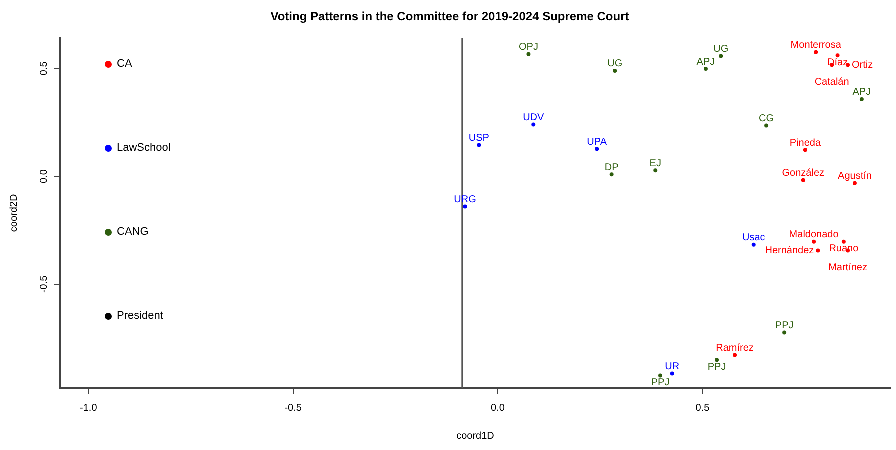 The image size is (896, 450). What do you see at coordinates (44, 68) in the screenshot?
I see `y-tick-label: 0.5` at bounding box center [44, 68].